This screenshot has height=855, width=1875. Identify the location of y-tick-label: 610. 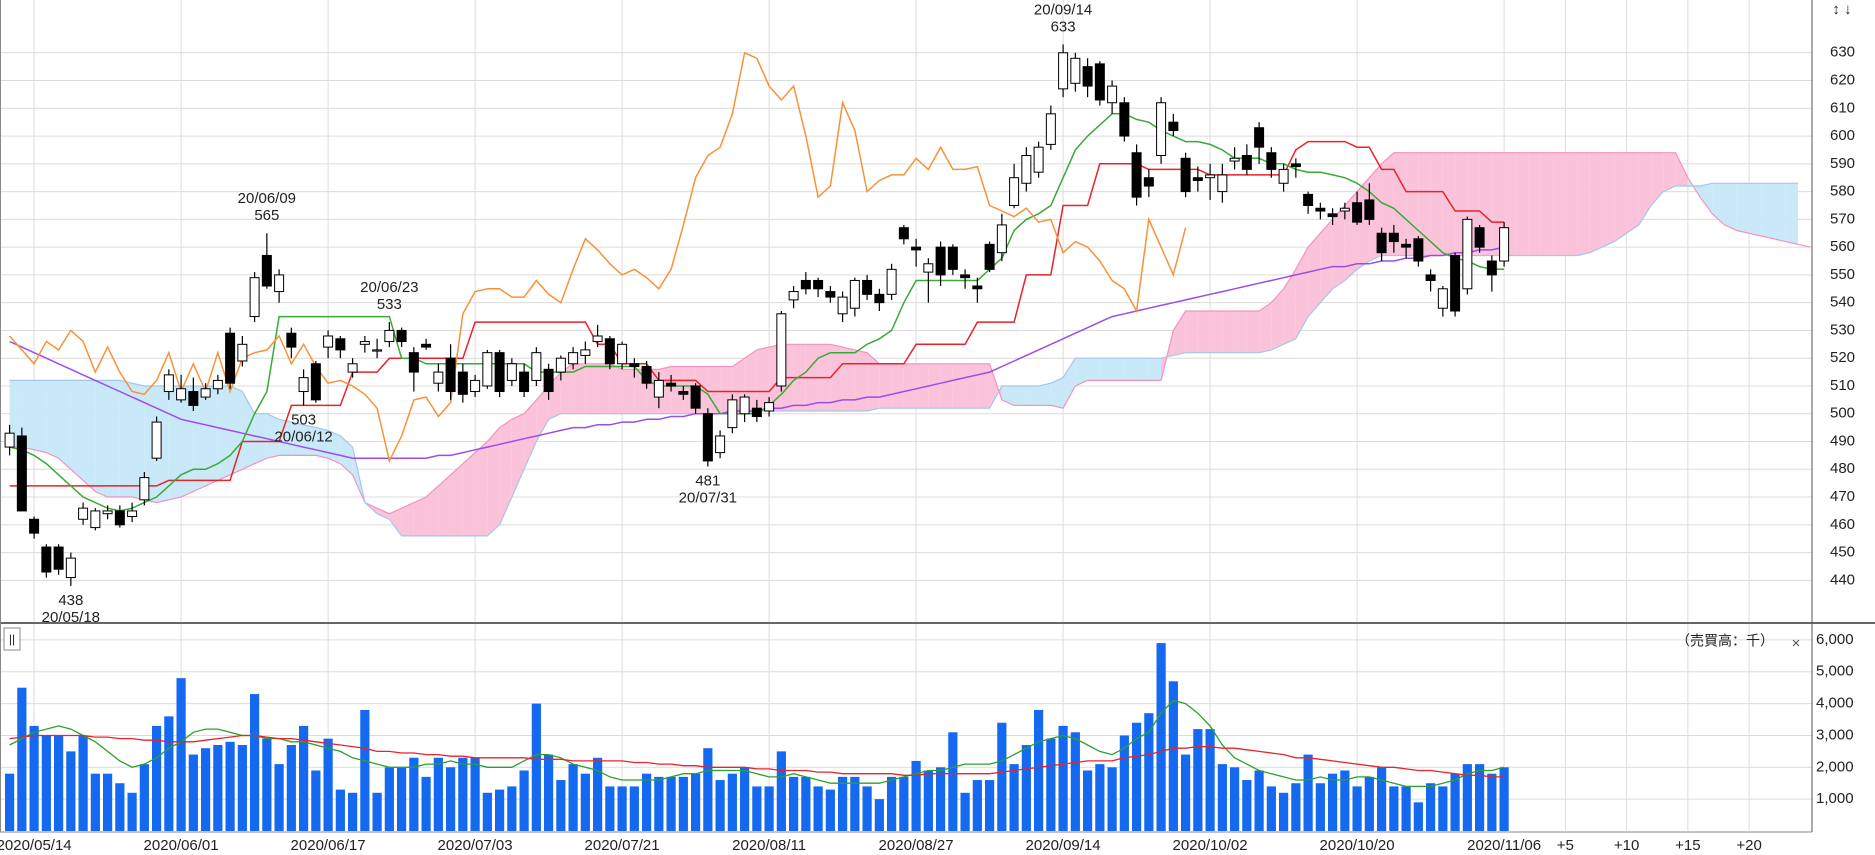
(1842, 107).